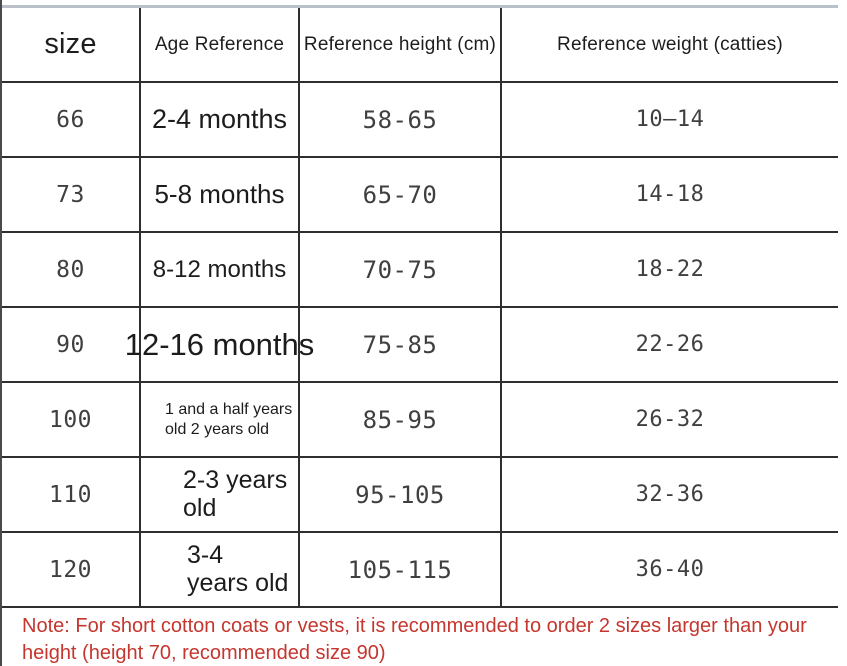 This screenshot has width=847, height=666. I want to click on table-row: 110 2-3 years old 95-105 32-36, so click(420, 495).